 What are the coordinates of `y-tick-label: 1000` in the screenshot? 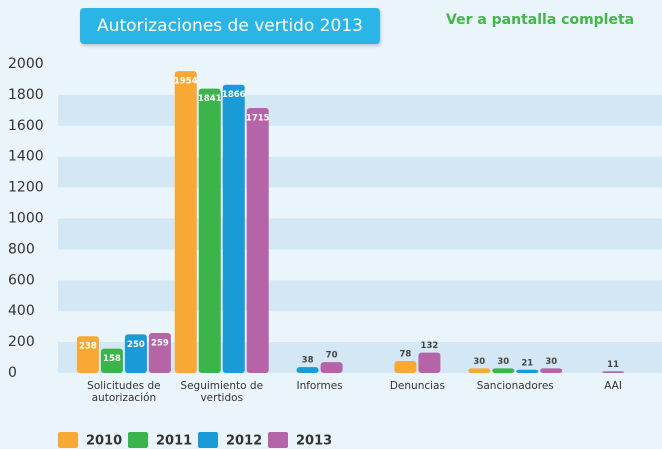 It's located at (26, 219).